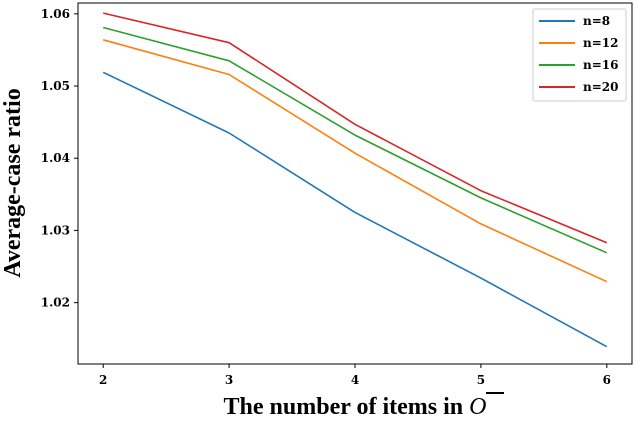  Describe the element at coordinates (13, 182) in the screenshot. I see `y-axis-title: Average-case ratio` at that location.